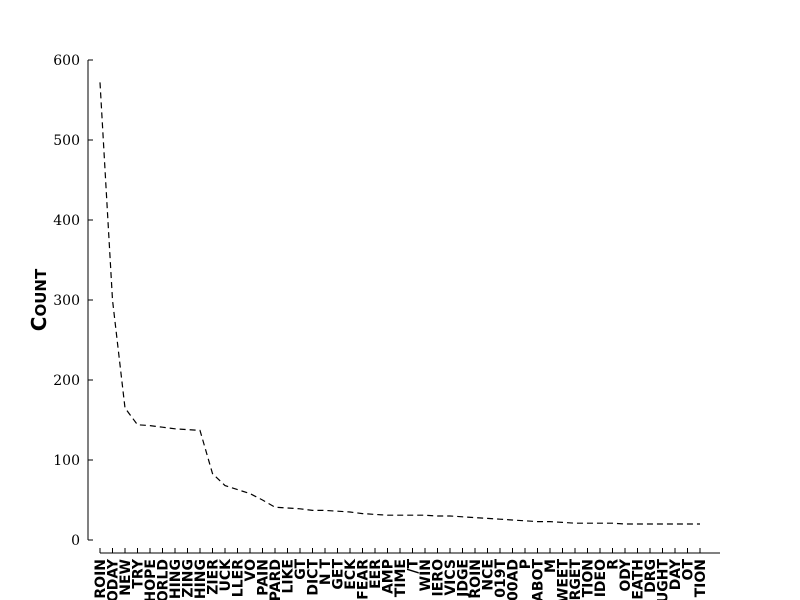  I want to click on x-tick-label: DAY, so click(676, 574).